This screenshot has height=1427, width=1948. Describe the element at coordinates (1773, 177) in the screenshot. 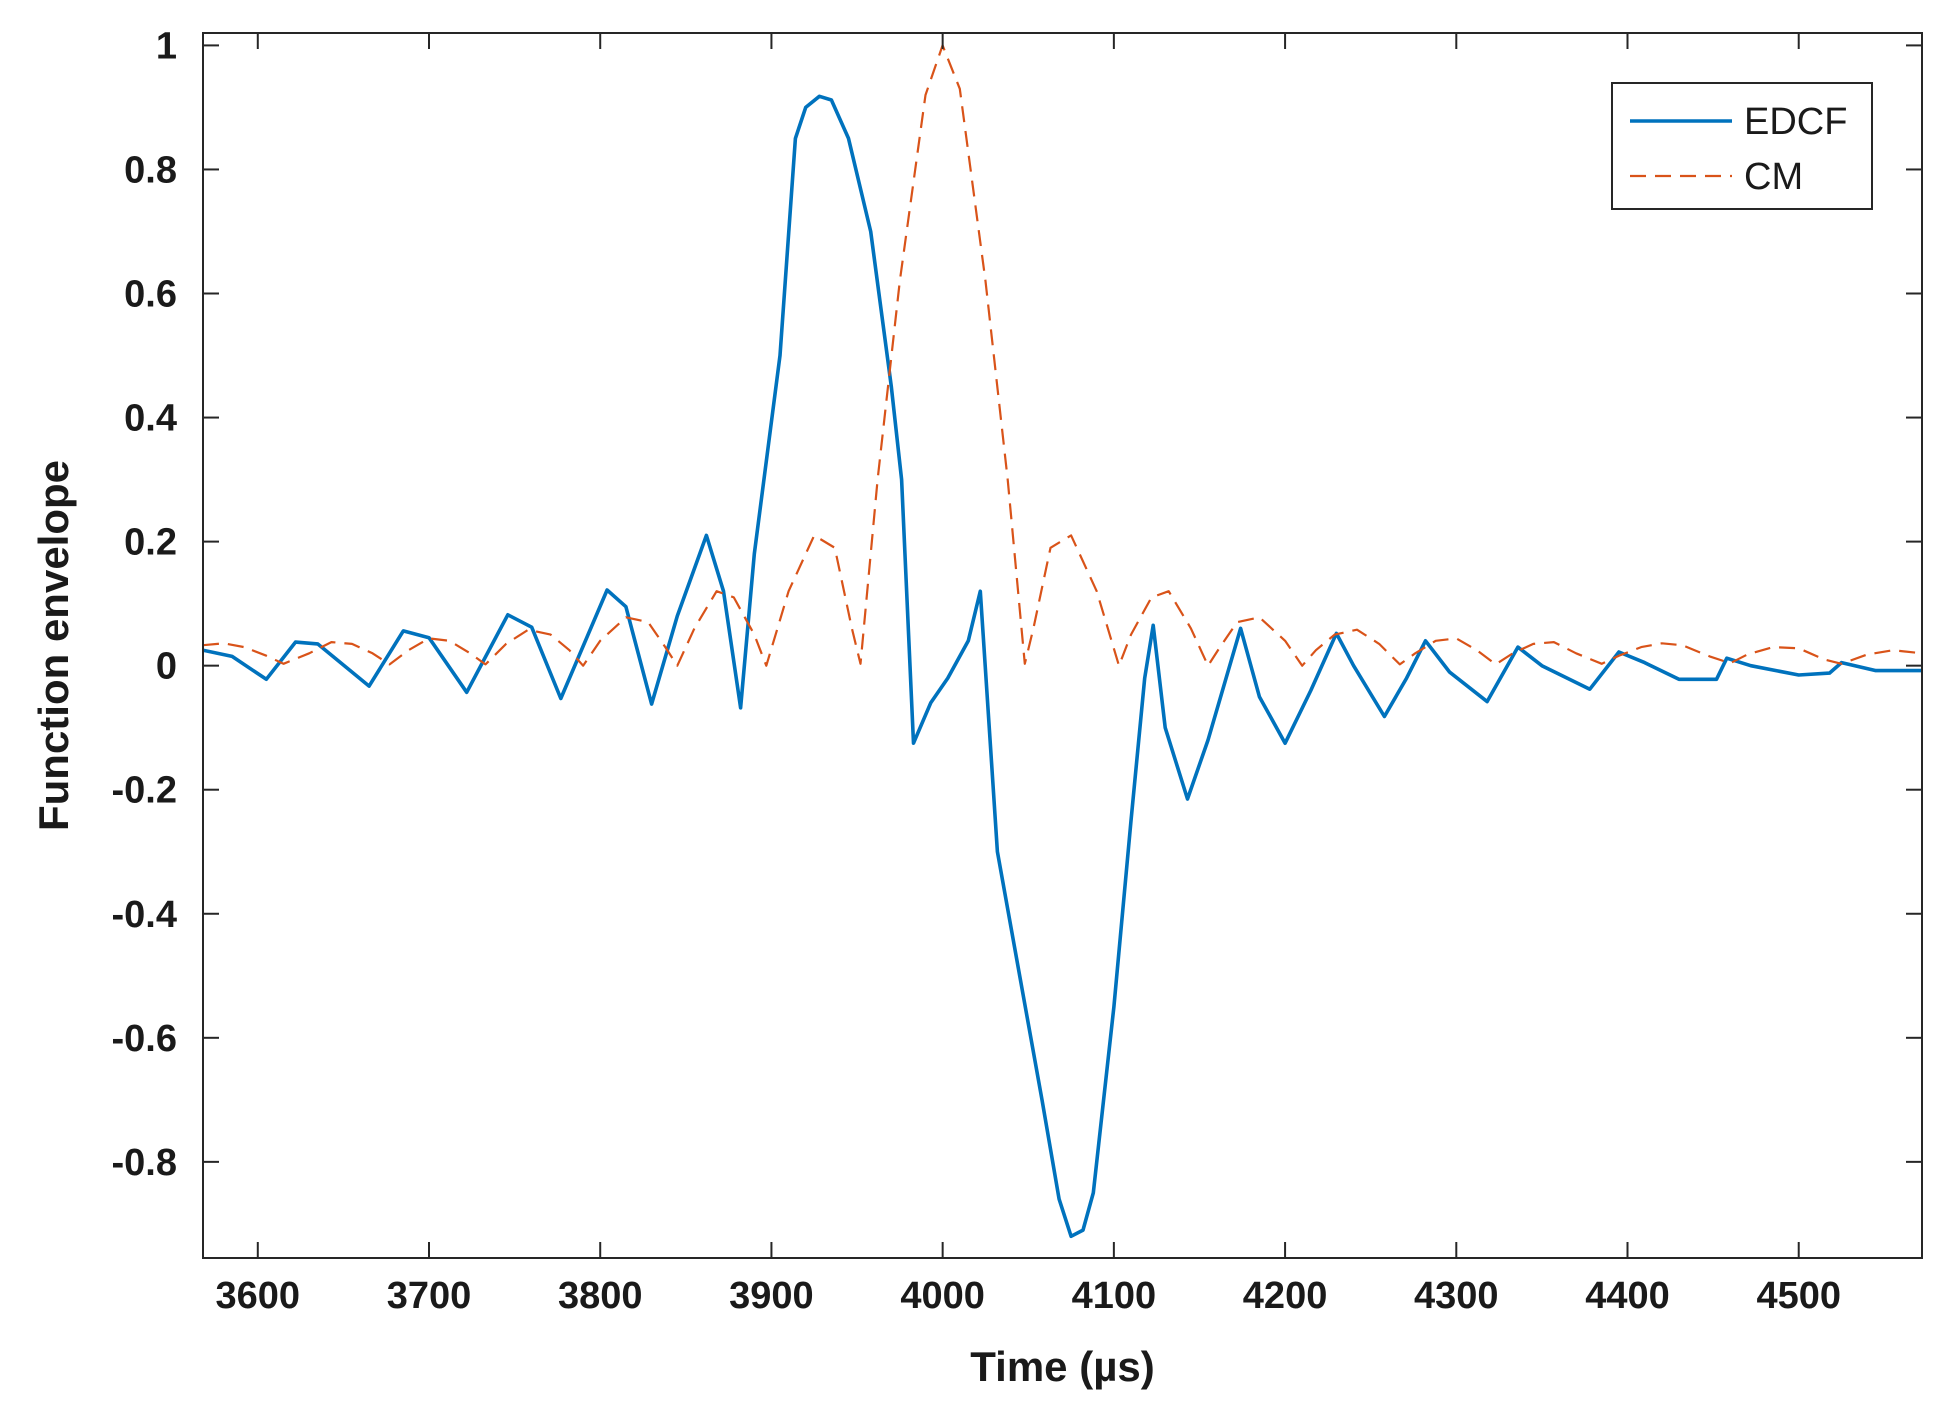

I see `legend-label-cm: CM` at that location.